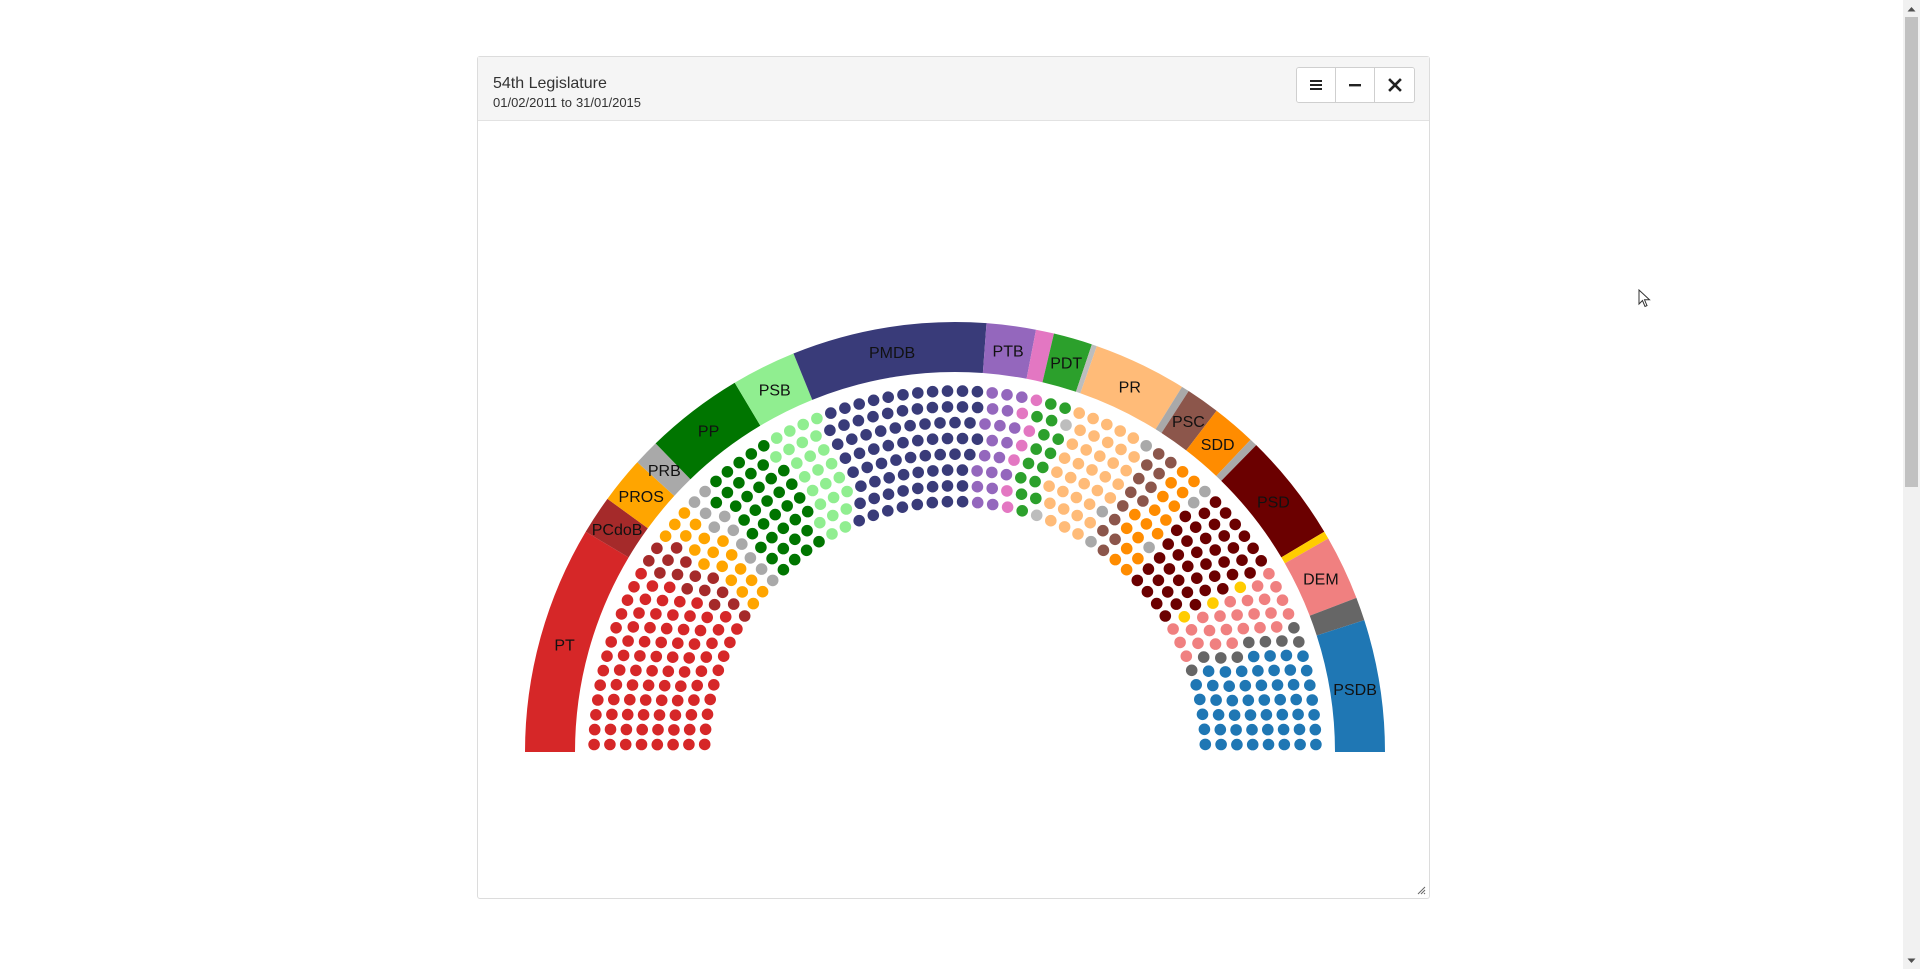 The width and height of the screenshot is (1920, 969). What do you see at coordinates (733, 530) in the screenshot?
I see `seat-dot-prb` at bounding box center [733, 530].